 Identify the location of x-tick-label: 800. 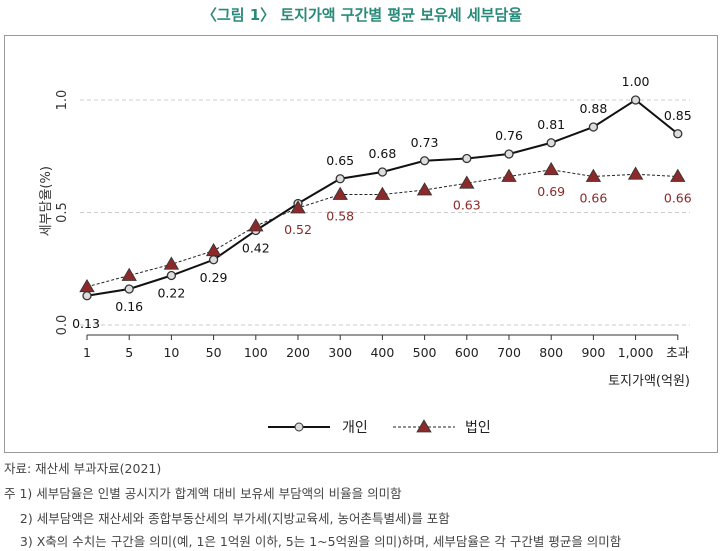
(551, 352).